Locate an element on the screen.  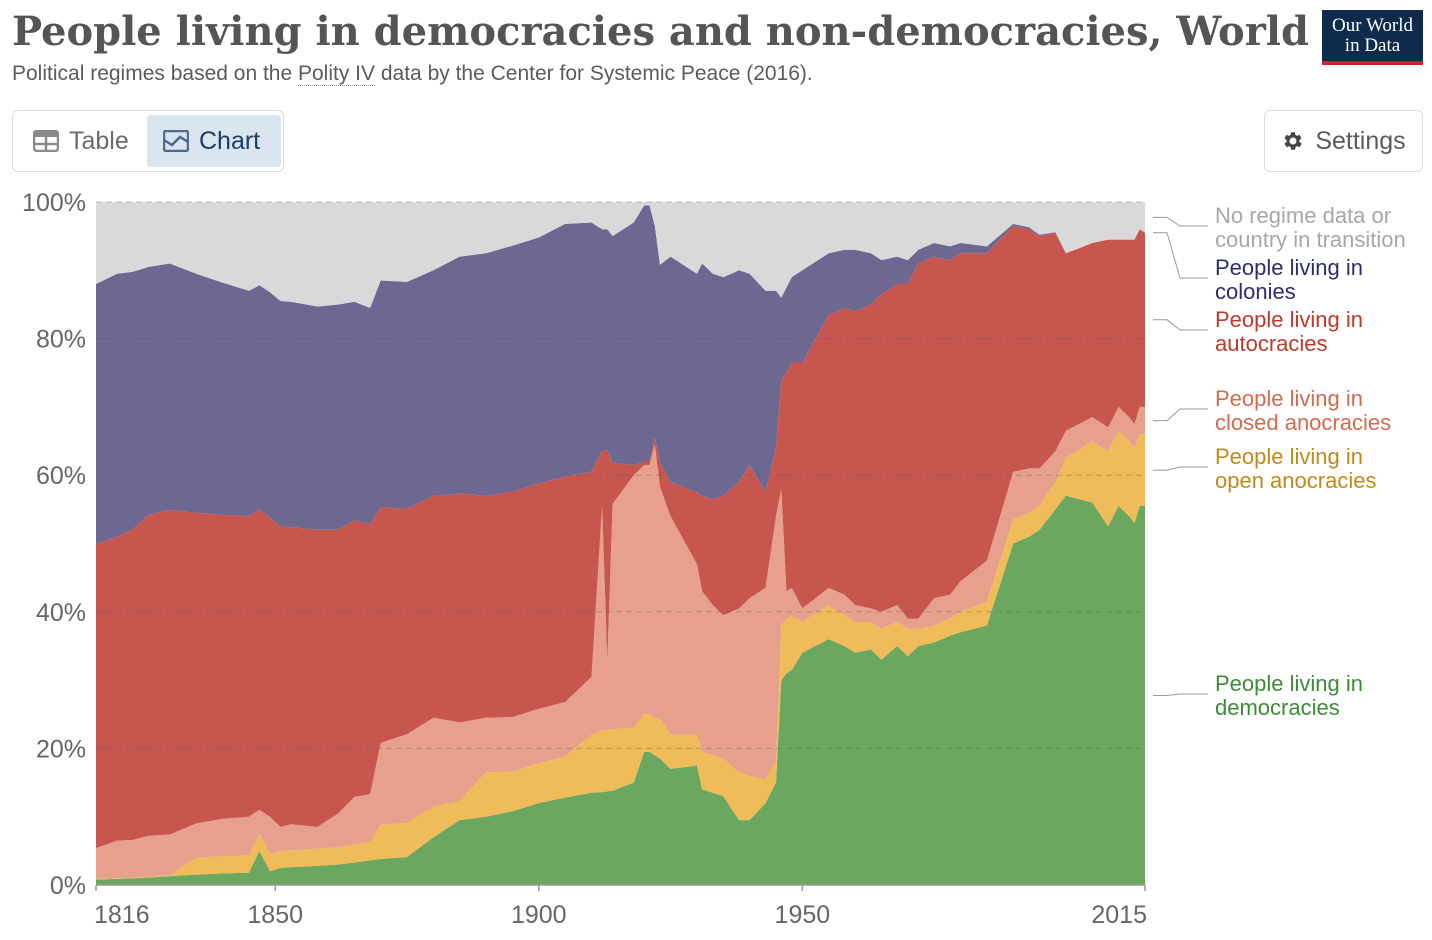
legend-label: No regime data or country in transition is located at coordinates (1310, 227).